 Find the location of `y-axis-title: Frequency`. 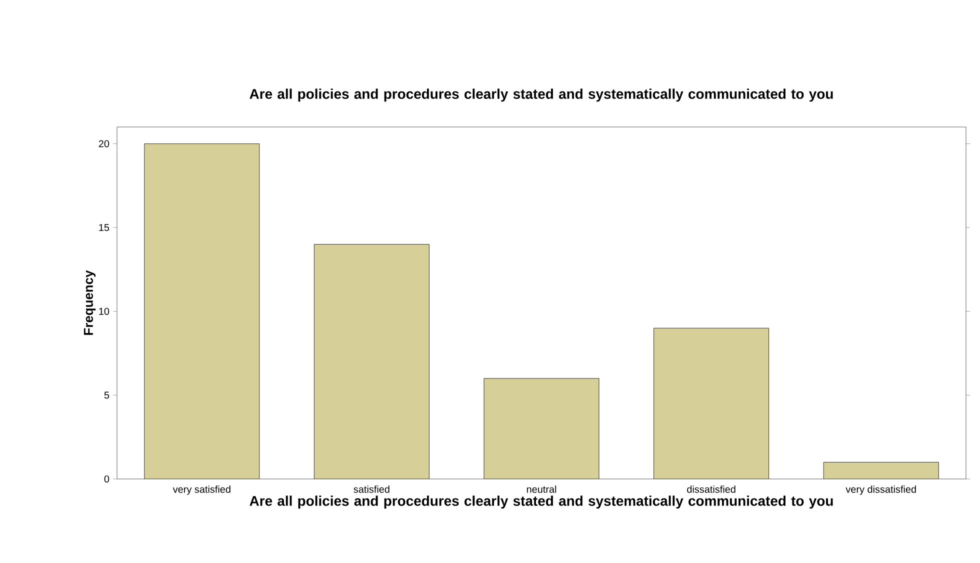

y-axis-title: Frequency is located at coordinates (90, 302).